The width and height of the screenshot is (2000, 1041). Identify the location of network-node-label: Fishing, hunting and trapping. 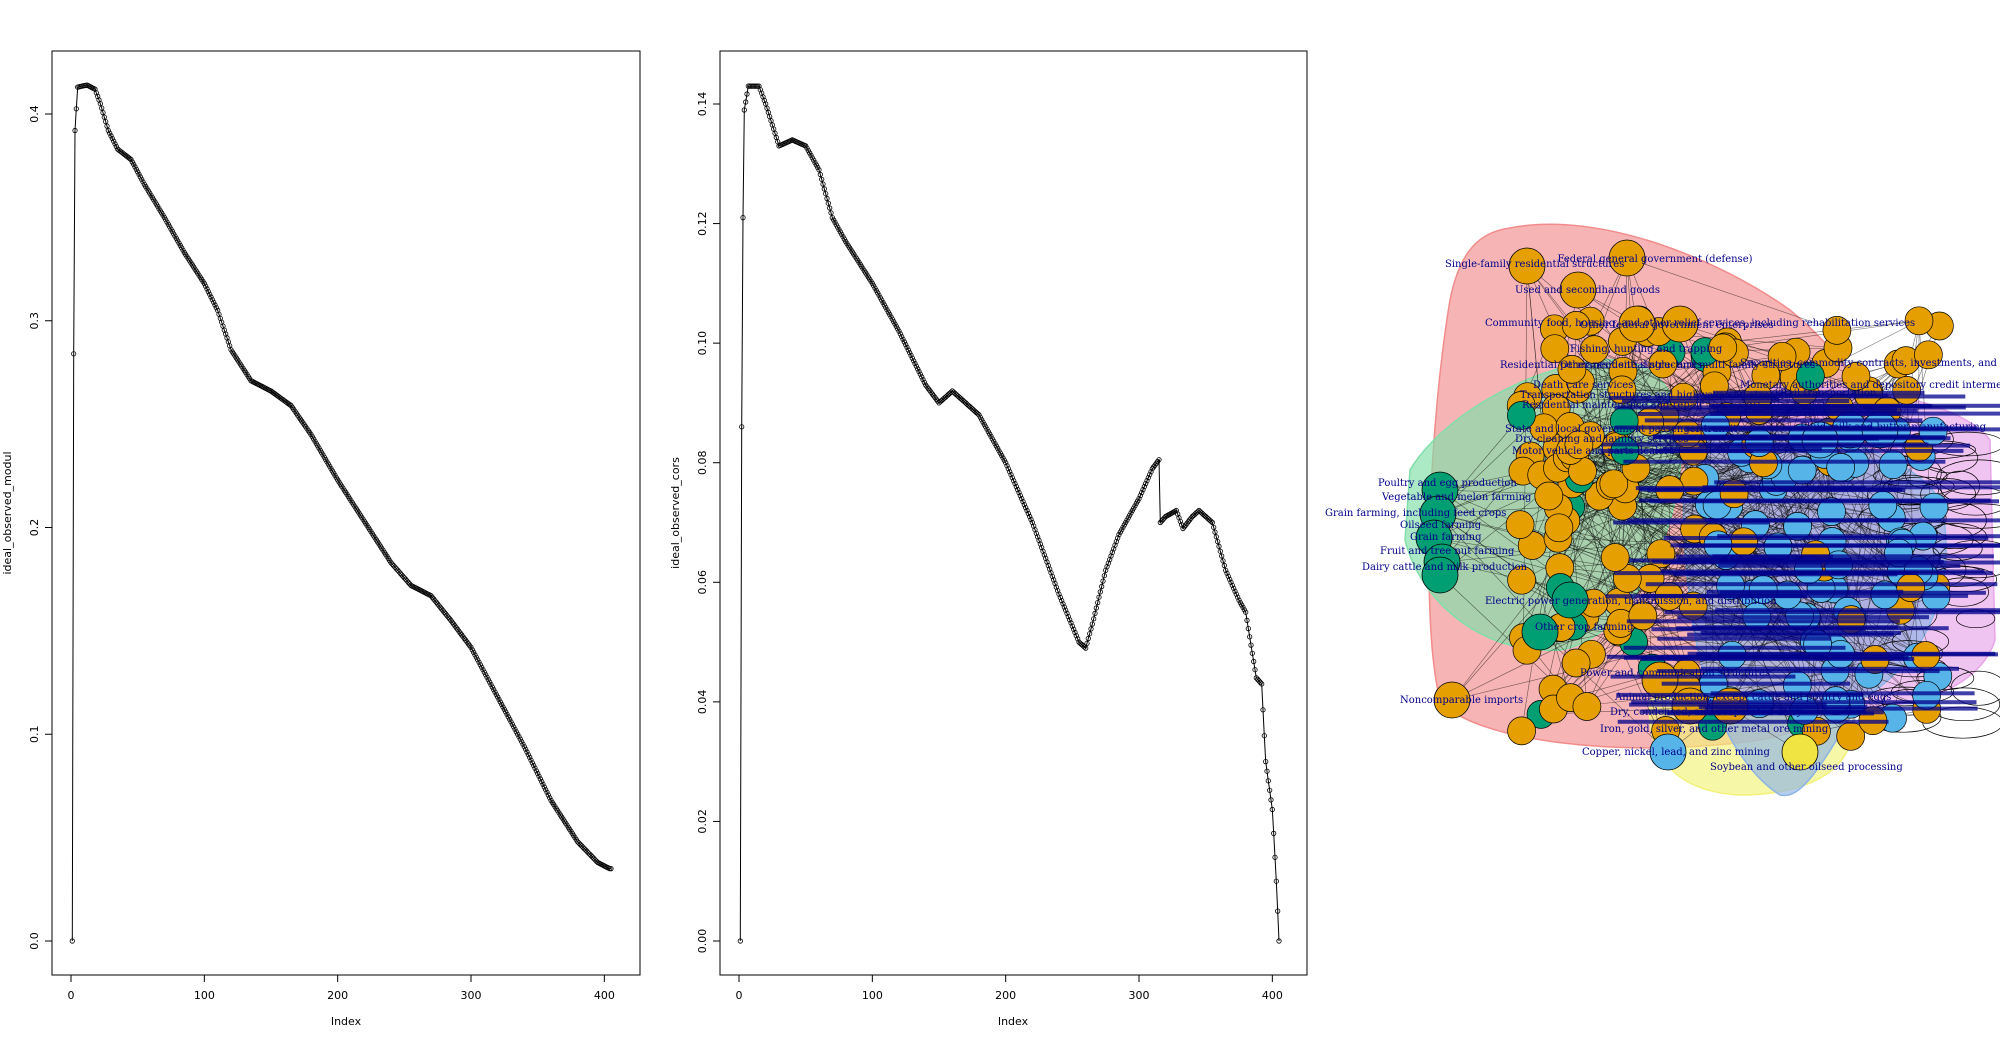
(1646, 349).